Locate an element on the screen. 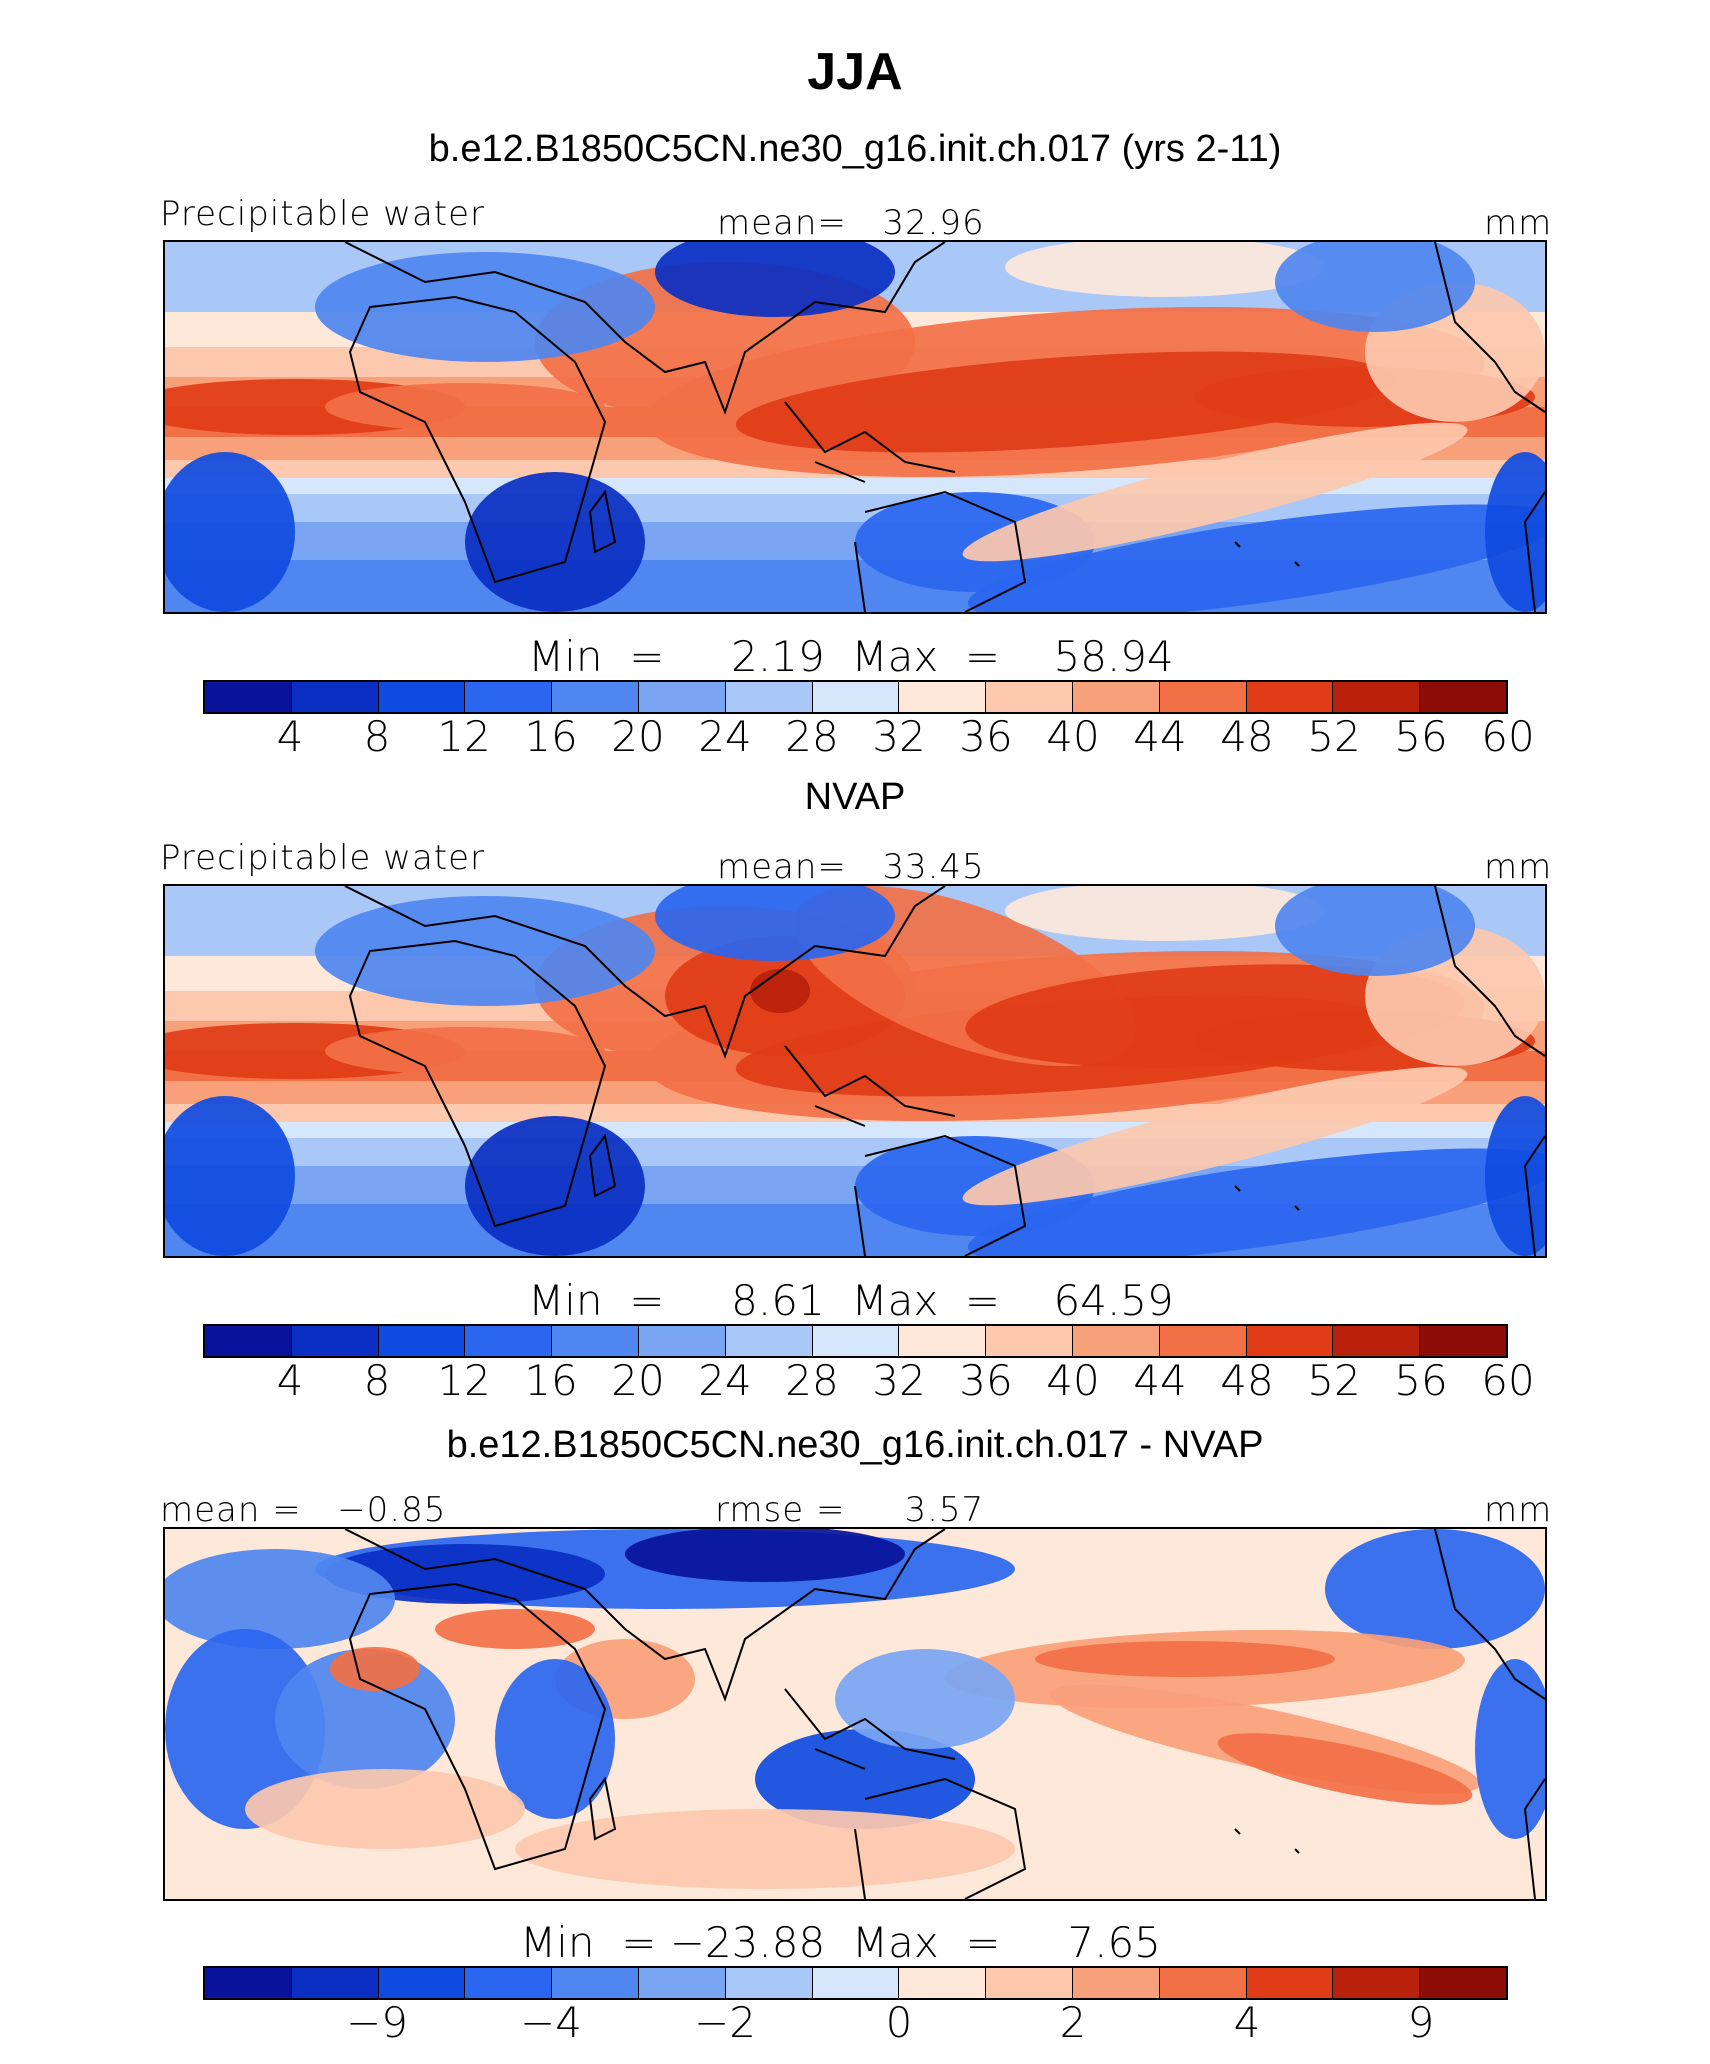 The height and width of the screenshot is (2064, 1710). colorbar-tick-label: 16 is located at coordinates (551, 736).